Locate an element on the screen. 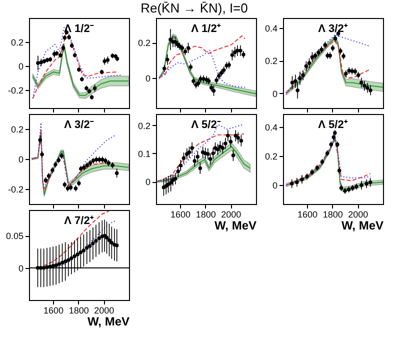  chart-title: Λ 1/2⁺ is located at coordinates (206, 29).